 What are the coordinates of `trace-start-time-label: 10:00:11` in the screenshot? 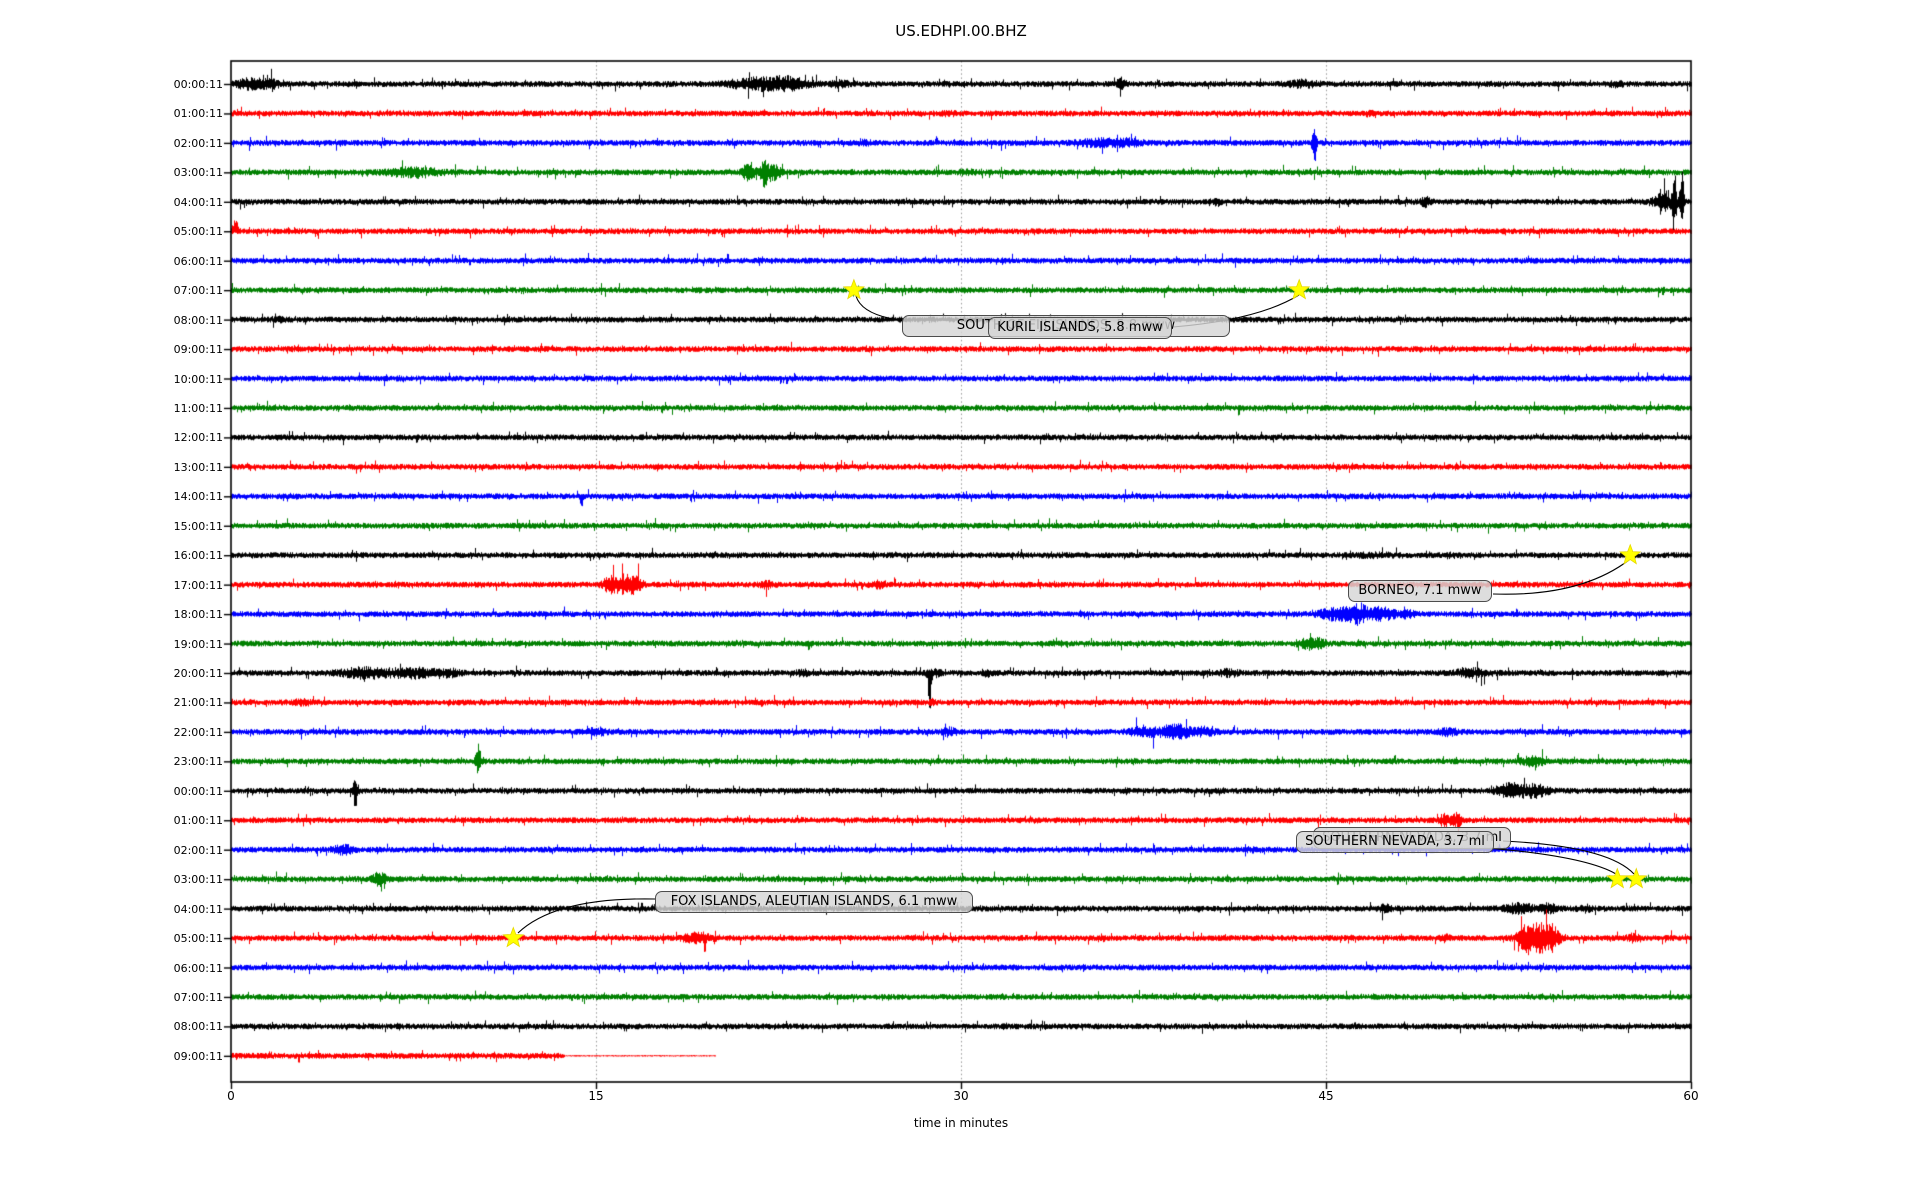 It's located at (198, 379).